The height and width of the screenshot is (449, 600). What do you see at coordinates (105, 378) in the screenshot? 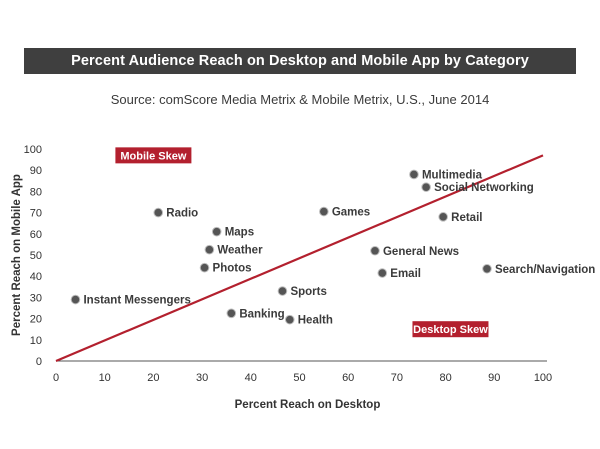
I see `x-tick-label: 10` at bounding box center [105, 378].